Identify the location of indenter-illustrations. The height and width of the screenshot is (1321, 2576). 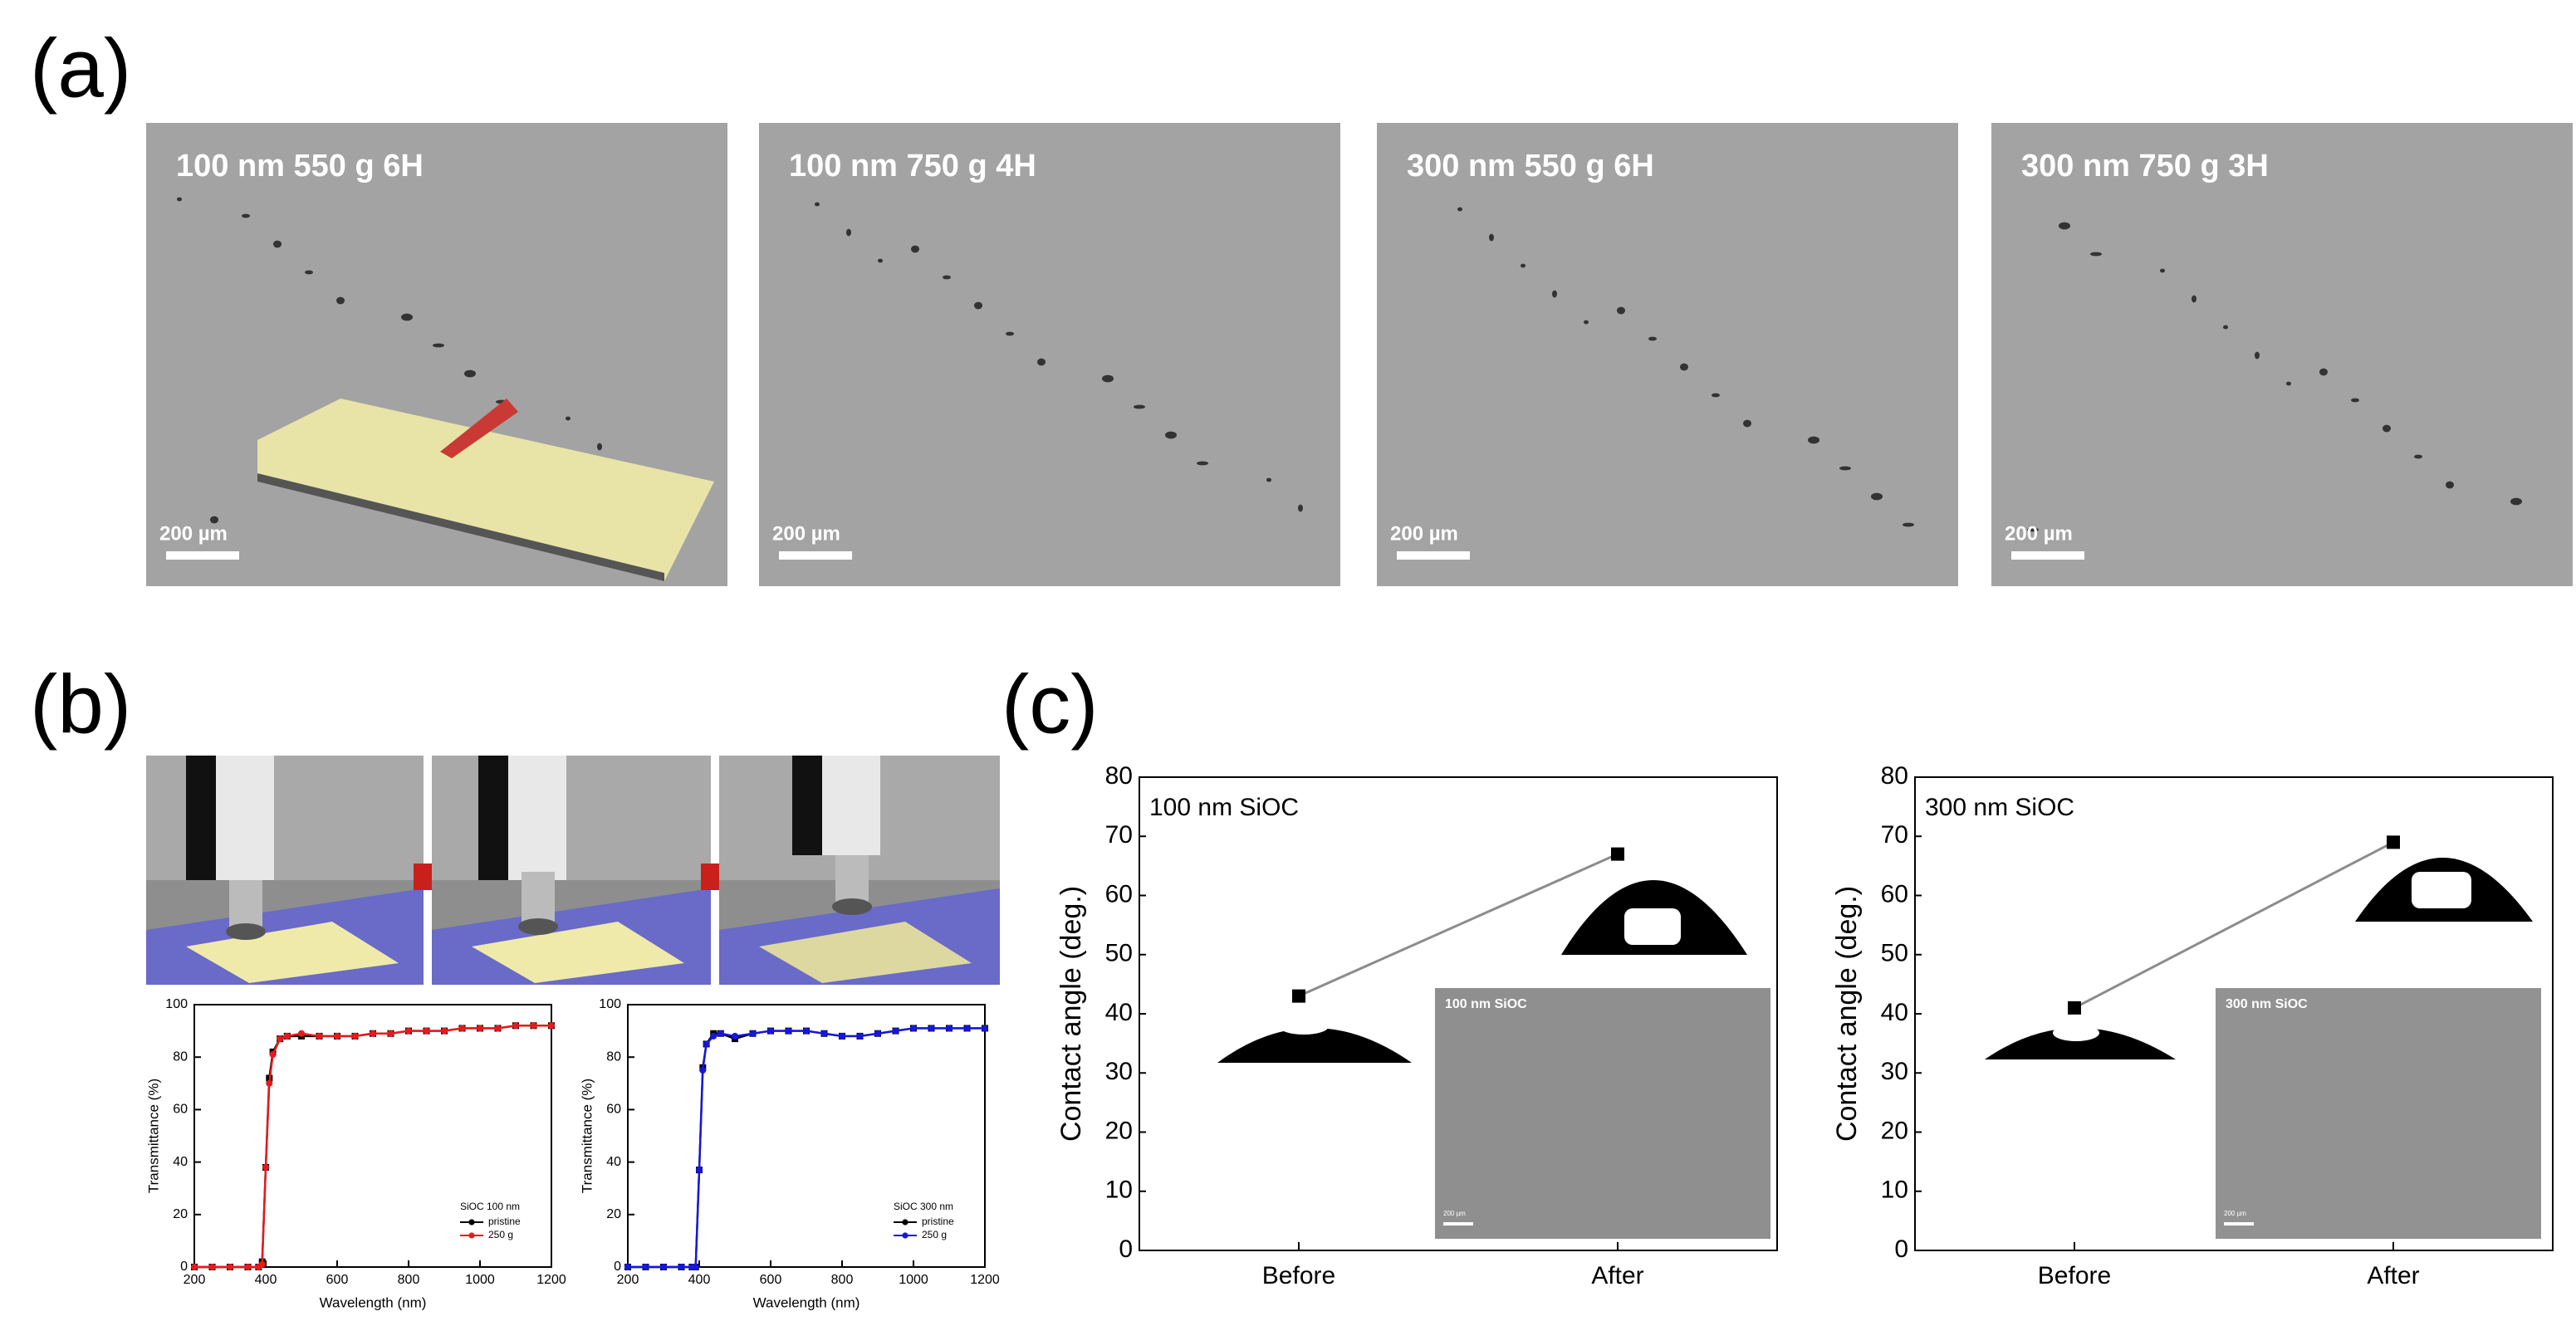
(573, 871).